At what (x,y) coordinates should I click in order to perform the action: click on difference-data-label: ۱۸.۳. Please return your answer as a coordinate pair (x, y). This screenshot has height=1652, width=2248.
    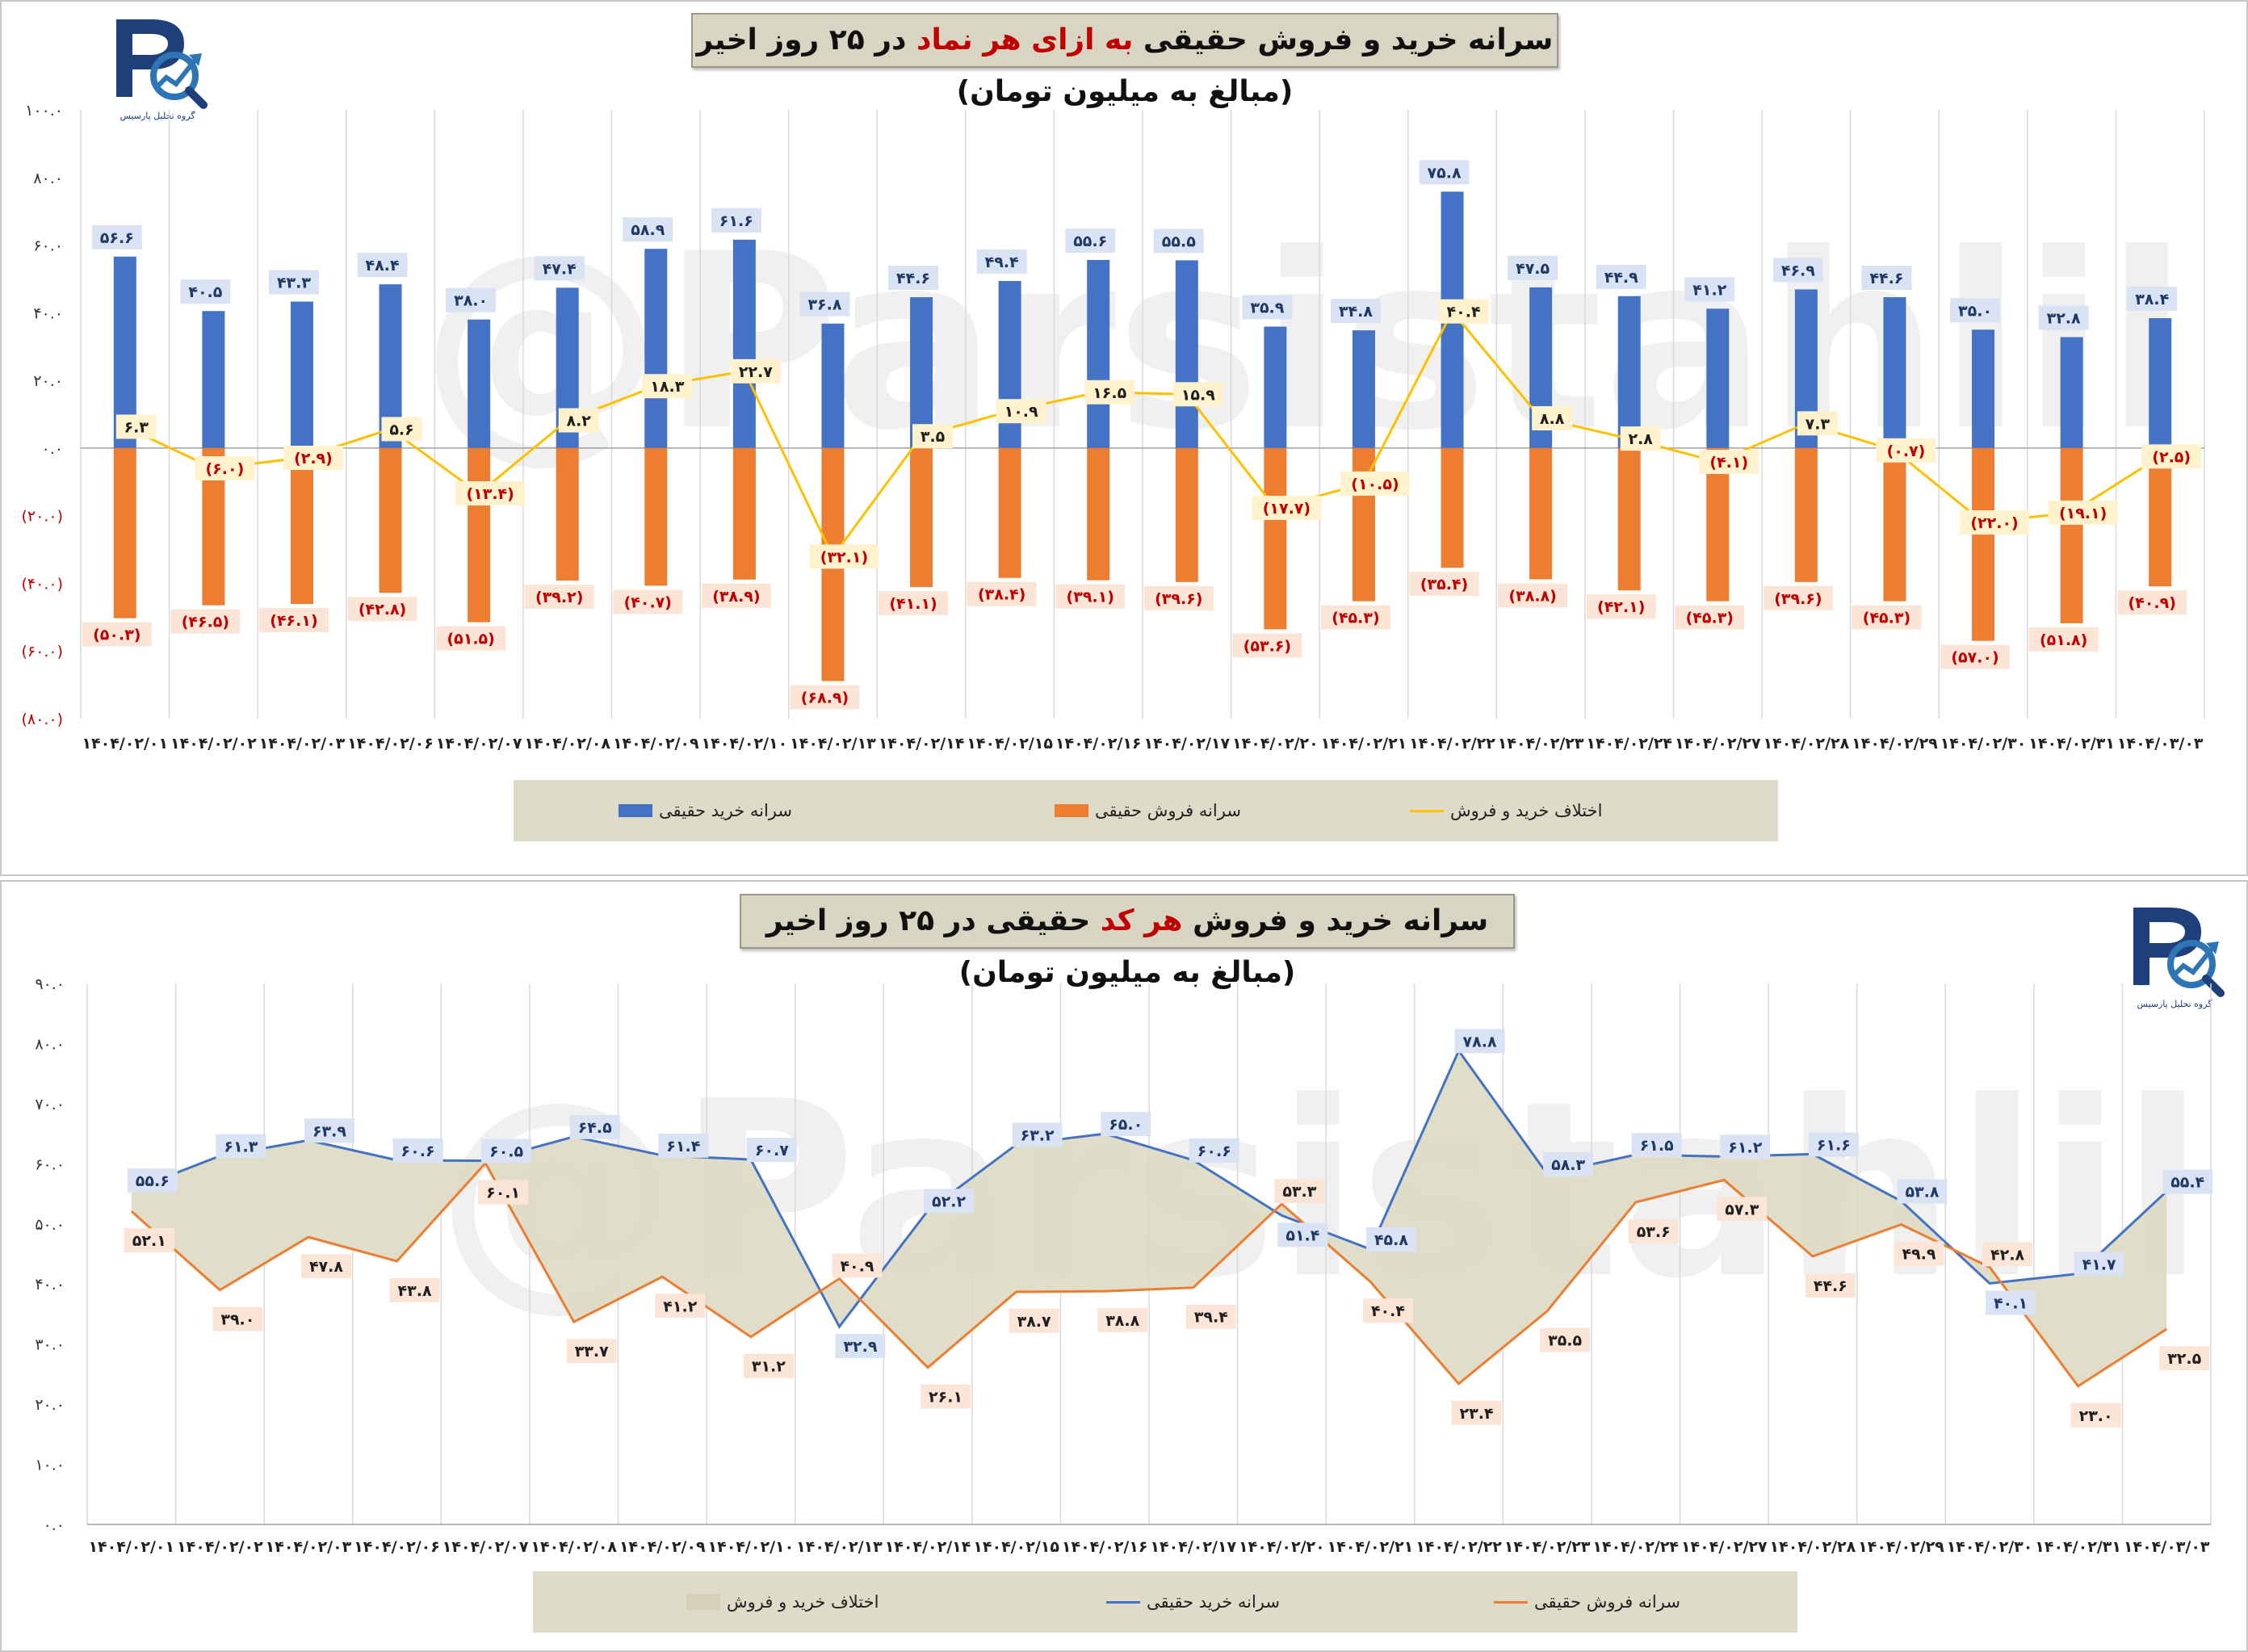
    Looking at the image, I should click on (667, 387).